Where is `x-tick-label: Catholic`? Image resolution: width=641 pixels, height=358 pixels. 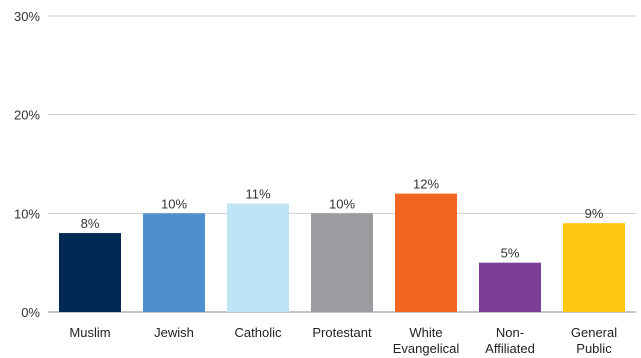
x-tick-label: Catholic is located at coordinates (258, 332).